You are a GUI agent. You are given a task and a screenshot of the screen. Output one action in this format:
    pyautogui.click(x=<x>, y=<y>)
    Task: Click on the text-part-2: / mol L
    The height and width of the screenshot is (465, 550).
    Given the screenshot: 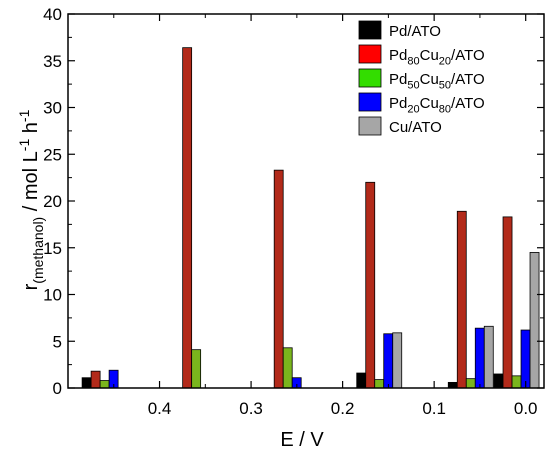 What is the action you would take?
    pyautogui.click(x=31, y=184)
    